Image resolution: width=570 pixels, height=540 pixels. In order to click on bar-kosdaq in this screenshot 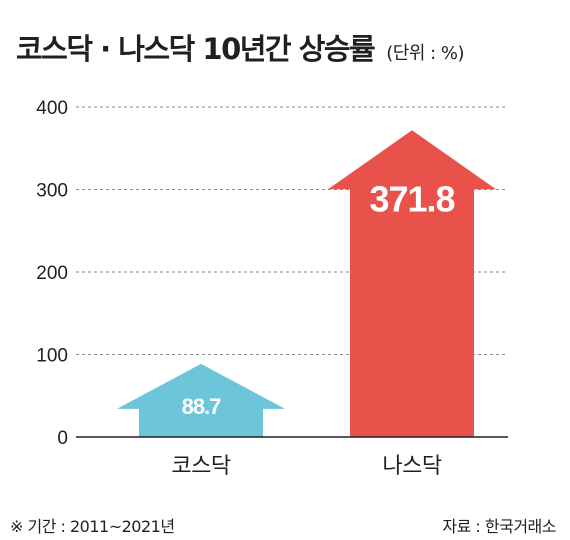, I will do `click(201, 400)`.